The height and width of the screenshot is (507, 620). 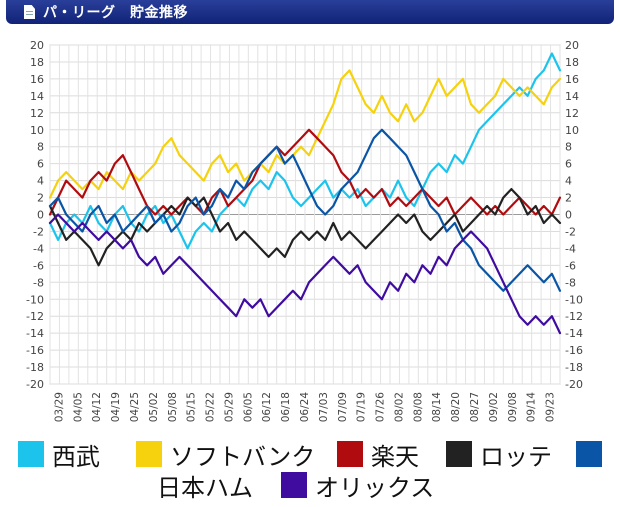 What do you see at coordinates (589, 454) in the screenshot?
I see `legend-swatch-nipponham` at bounding box center [589, 454].